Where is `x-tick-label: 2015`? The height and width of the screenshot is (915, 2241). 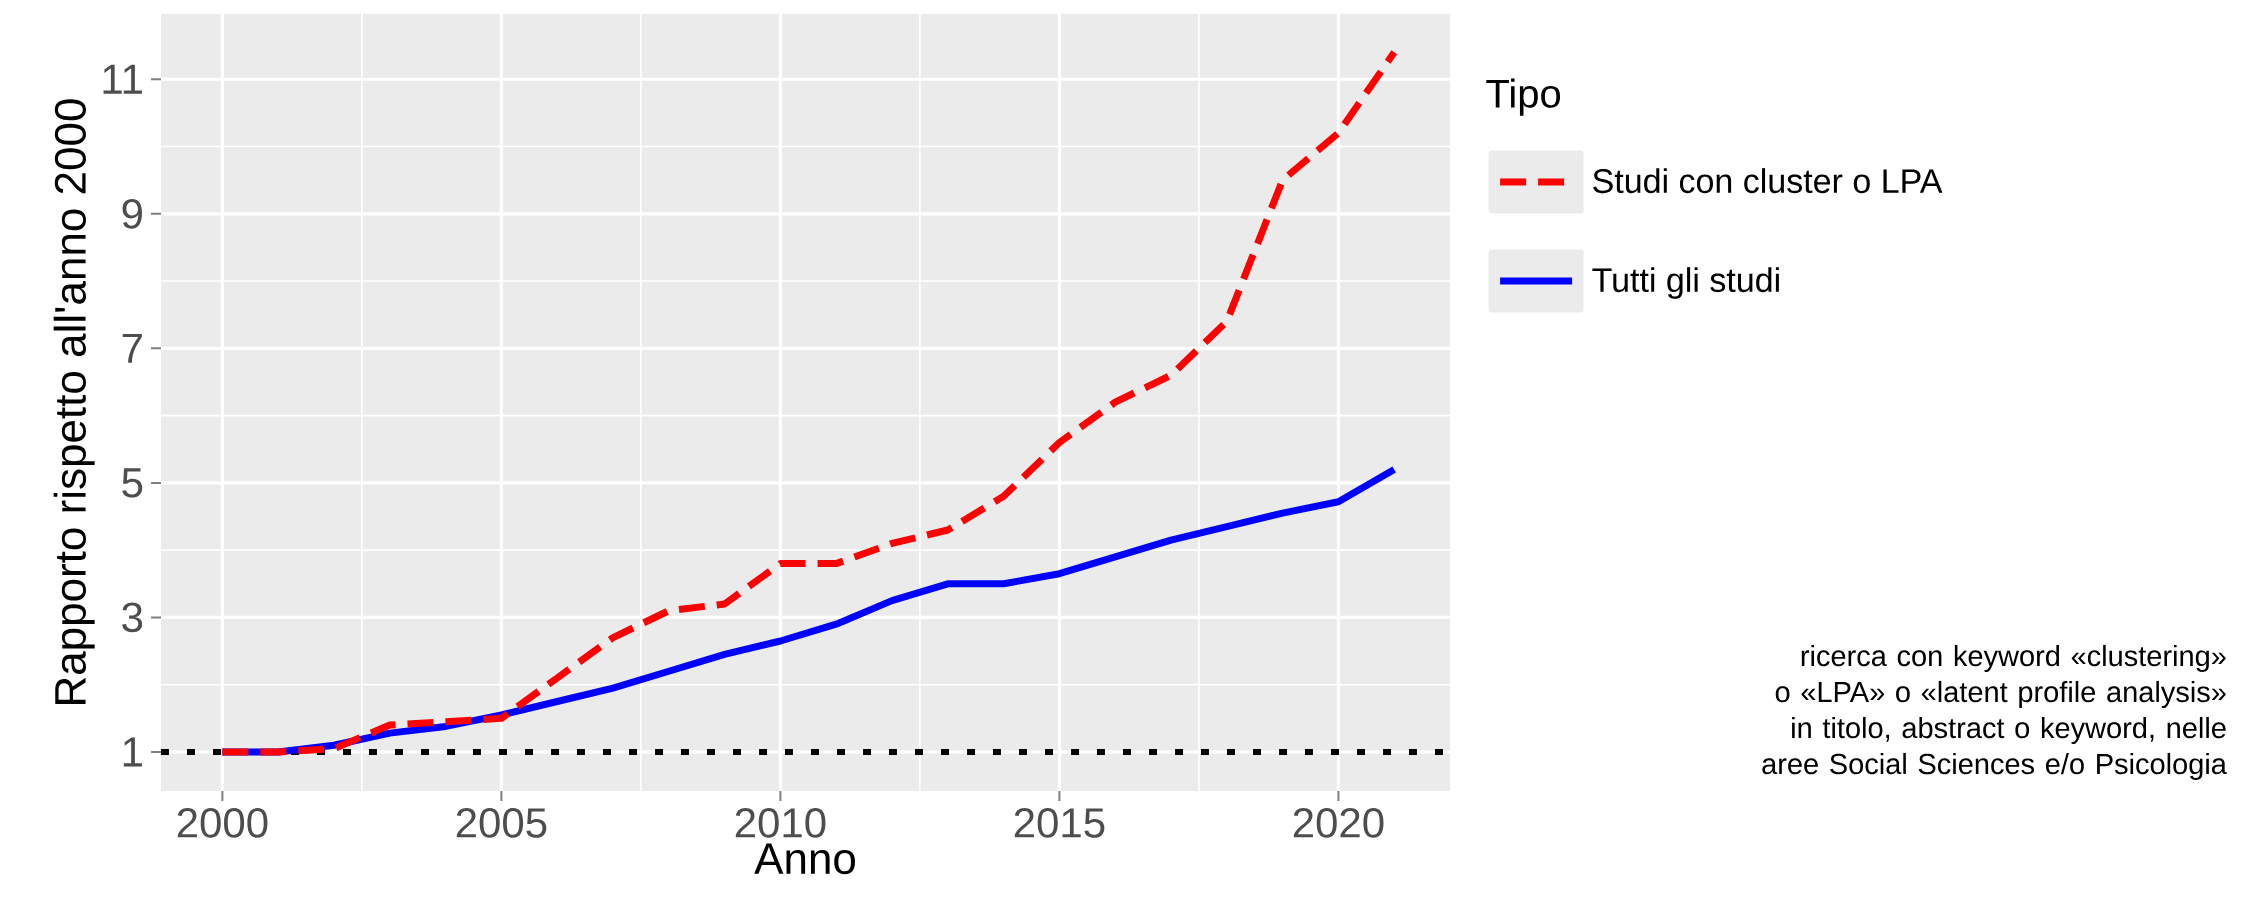 x-tick-label: 2015 is located at coordinates (1059, 823).